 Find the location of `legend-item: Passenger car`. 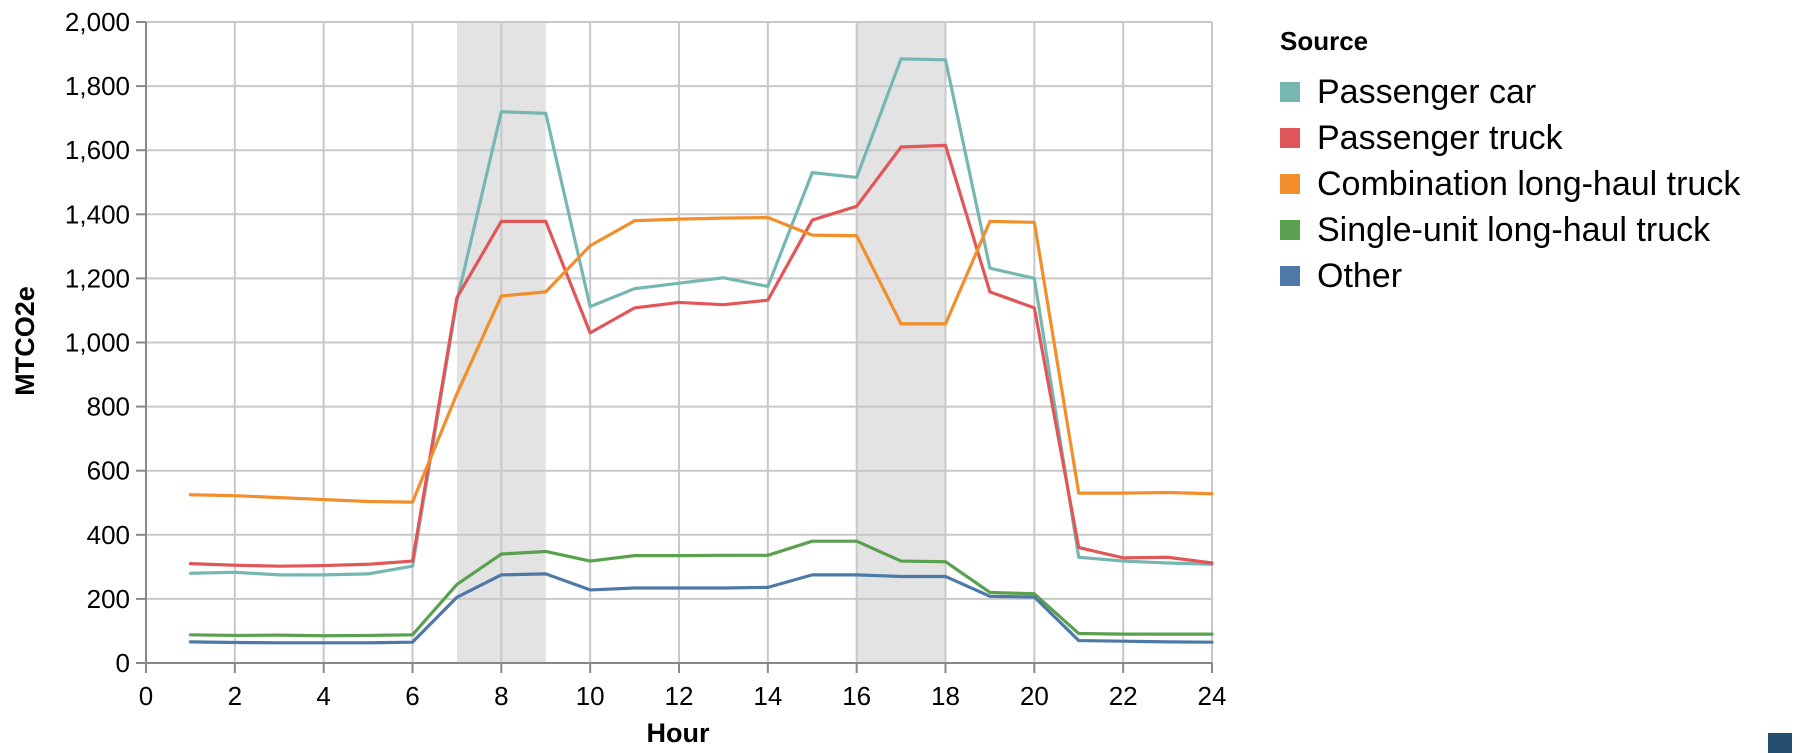

legend-item: Passenger car is located at coordinates (1510, 92).